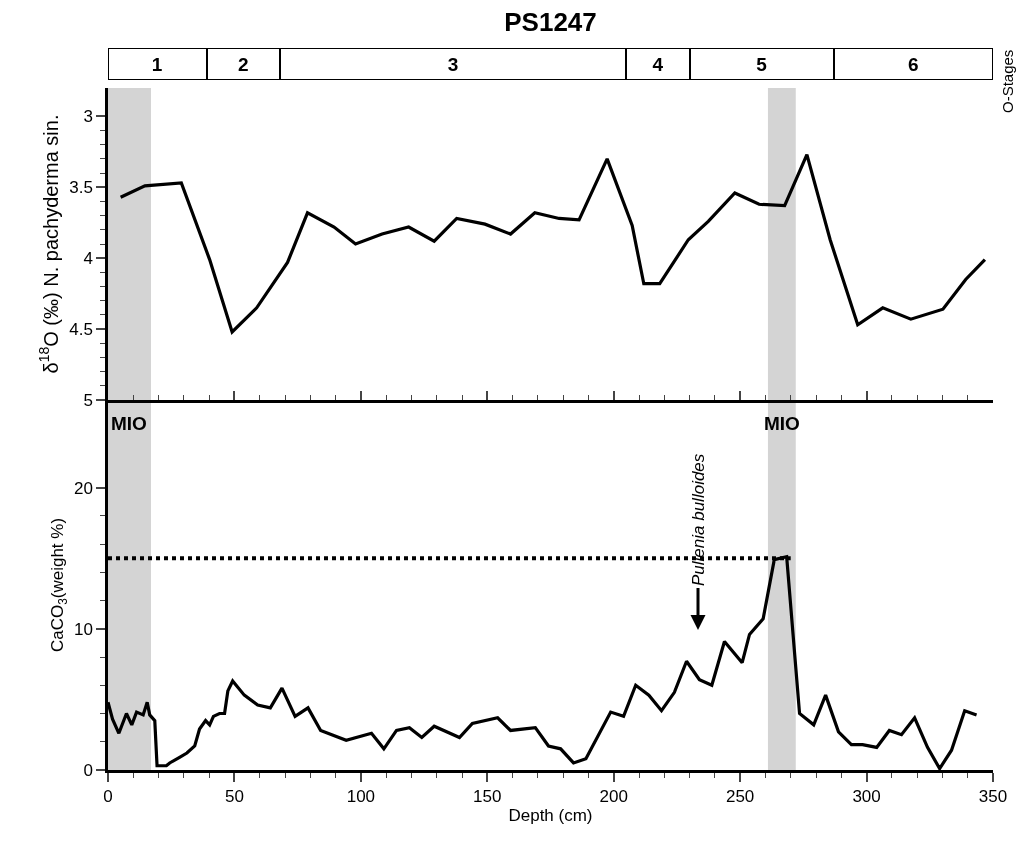 Image resolution: width=1026 pixels, height=843 pixels. I want to click on y-tick-label: 3, so click(88, 117).